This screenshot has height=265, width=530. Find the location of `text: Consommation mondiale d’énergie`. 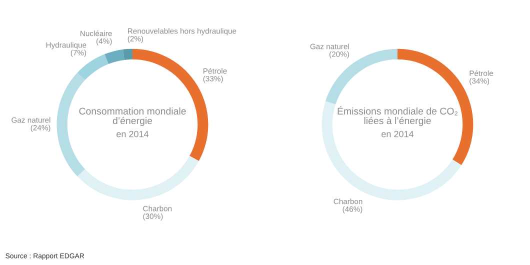

text: Consommation mondiale d’énergie is located at coordinates (132, 116).